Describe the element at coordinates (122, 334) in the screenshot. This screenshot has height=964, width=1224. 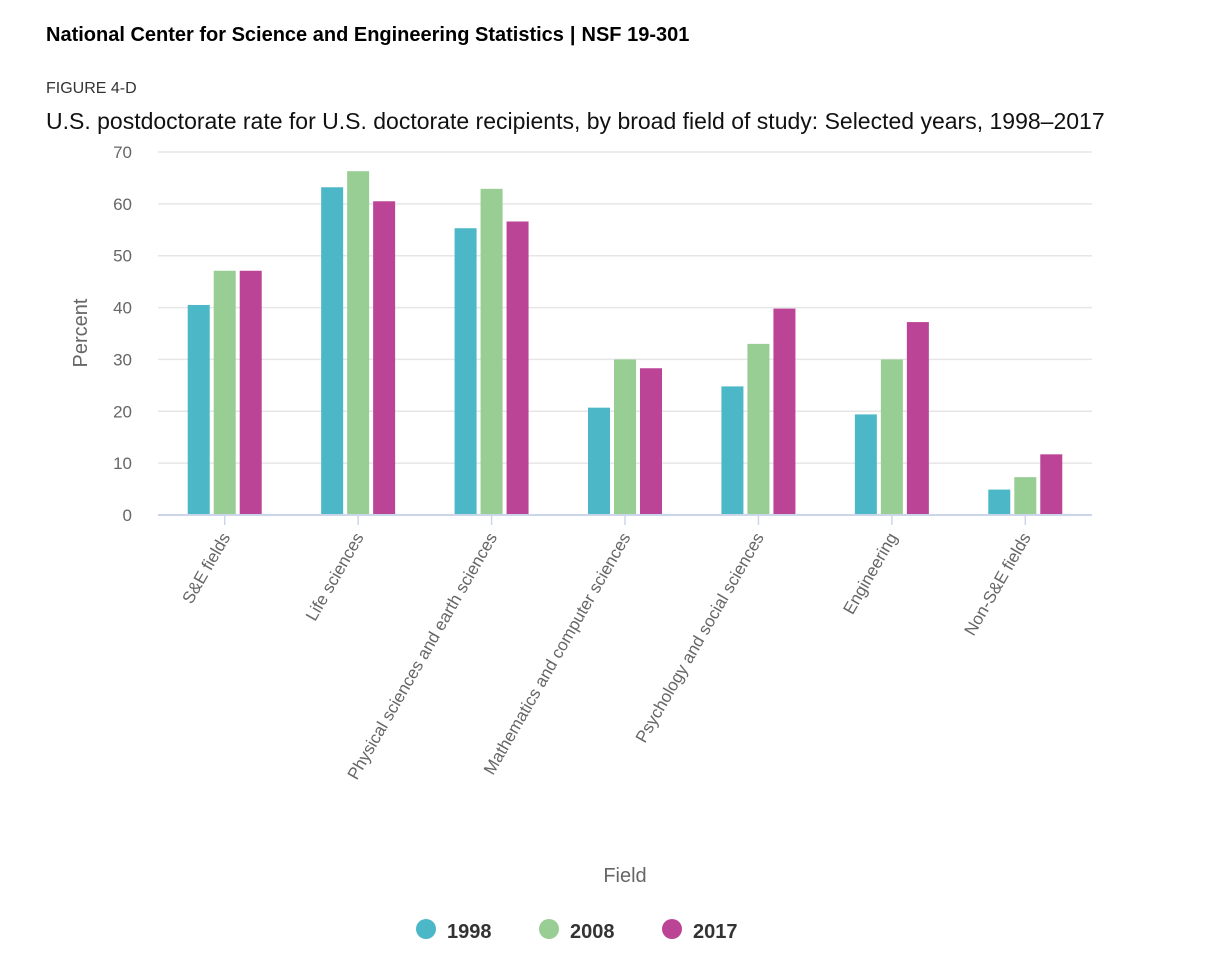
I see `y-axis-ticks: 0 10 20 30 40 50 60 70` at that location.